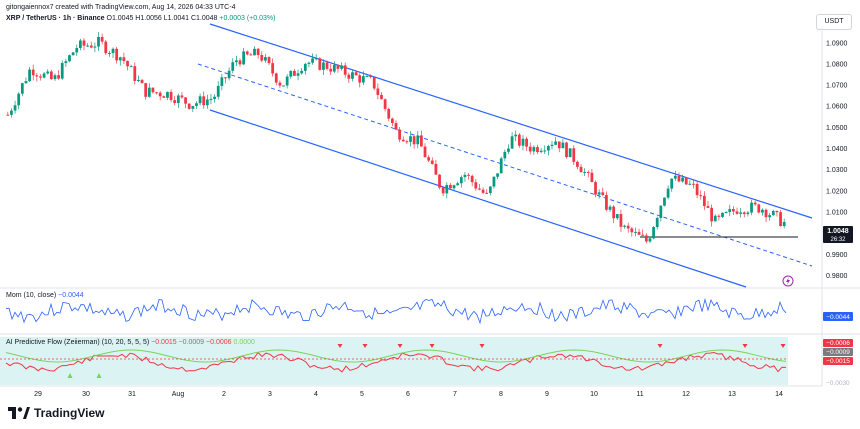 This screenshot has height=429, width=860. Describe the element at coordinates (837, 149) in the screenshot. I see `y-tick-label: 1.0400` at that location.